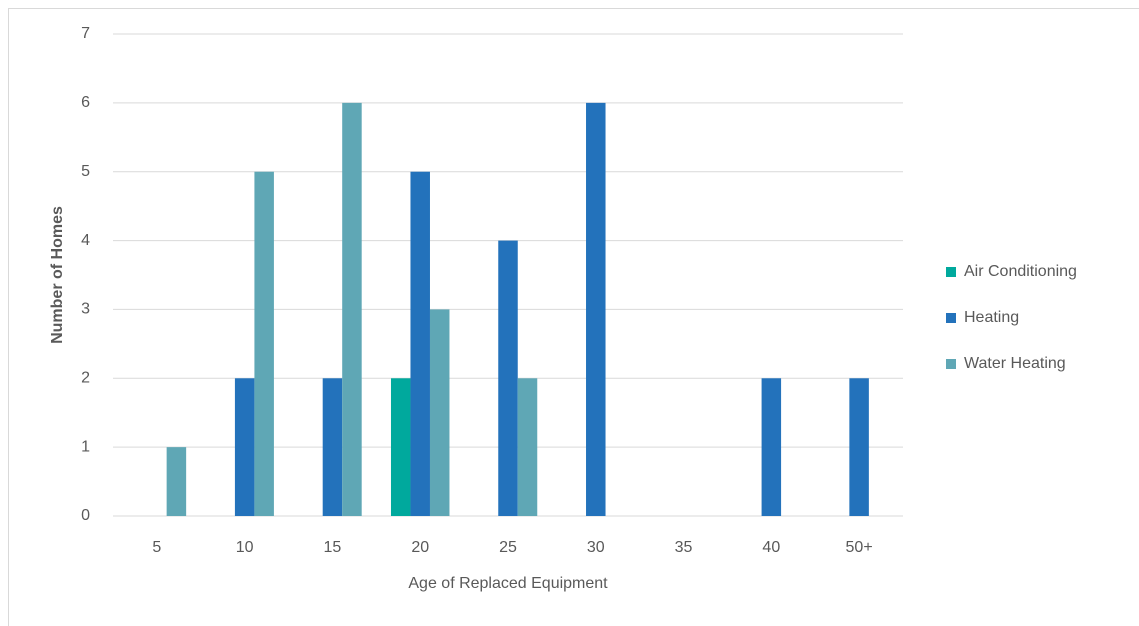 This screenshot has width=1139, height=626. What do you see at coordinates (85, 102) in the screenshot?
I see `y-tick-label: 6` at bounding box center [85, 102].